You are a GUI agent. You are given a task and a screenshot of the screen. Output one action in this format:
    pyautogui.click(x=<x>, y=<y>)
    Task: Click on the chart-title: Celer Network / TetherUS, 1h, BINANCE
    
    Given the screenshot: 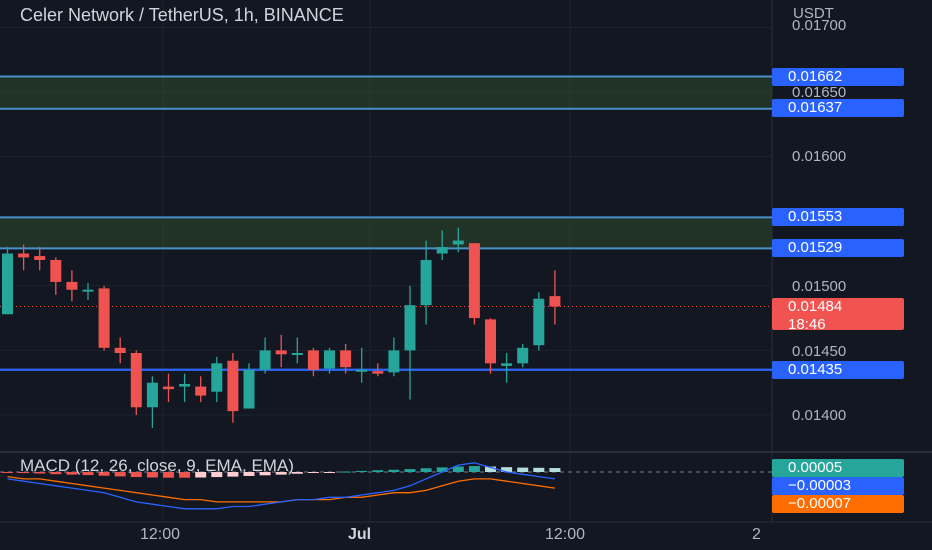 What is the action you would take?
    pyautogui.click(x=182, y=15)
    